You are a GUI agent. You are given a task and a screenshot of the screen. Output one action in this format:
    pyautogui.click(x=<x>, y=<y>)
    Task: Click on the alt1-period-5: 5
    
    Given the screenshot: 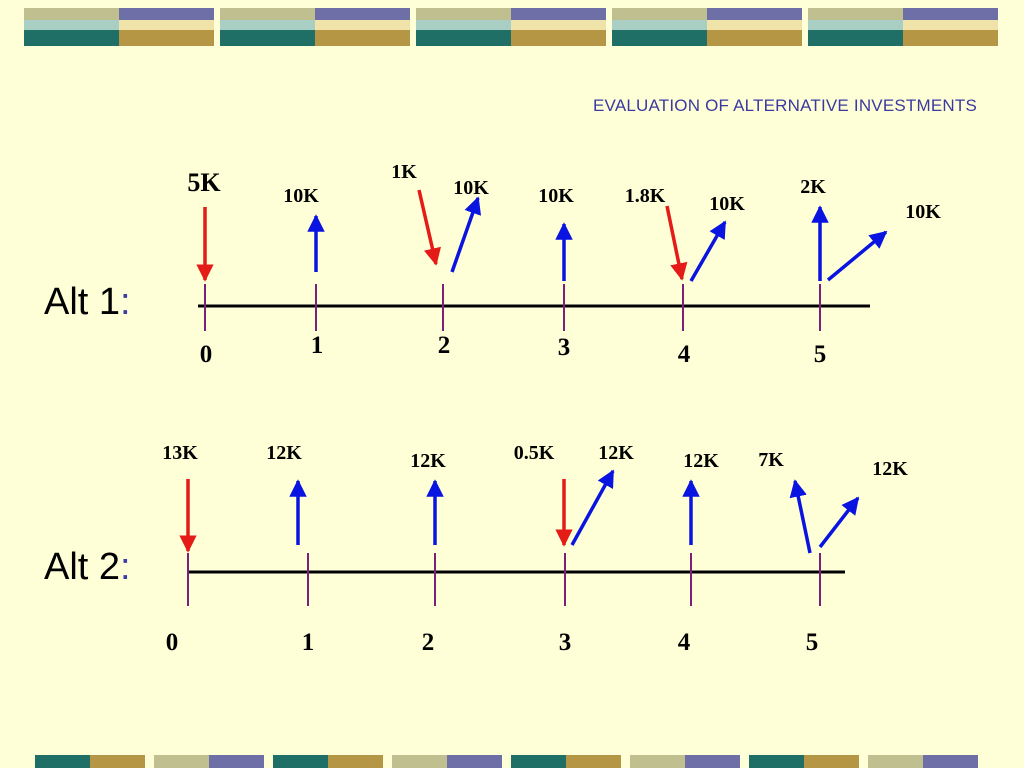 What is the action you would take?
    pyautogui.click(x=820, y=354)
    